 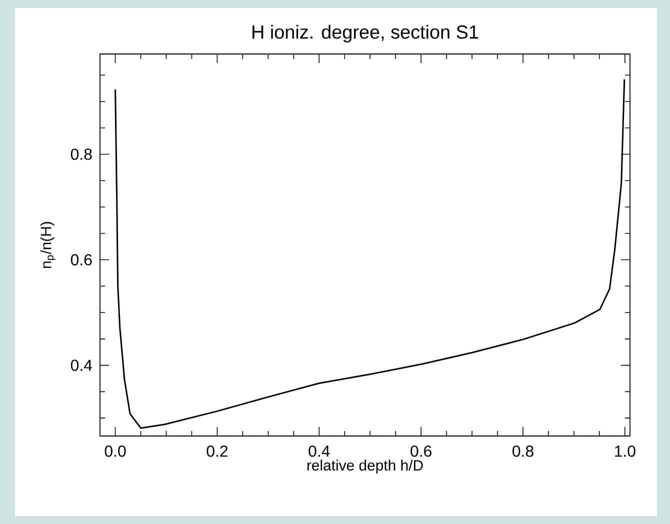 What do you see at coordinates (365, 33) in the screenshot?
I see `chart-title: H ioniz. degree, section S1` at bounding box center [365, 33].